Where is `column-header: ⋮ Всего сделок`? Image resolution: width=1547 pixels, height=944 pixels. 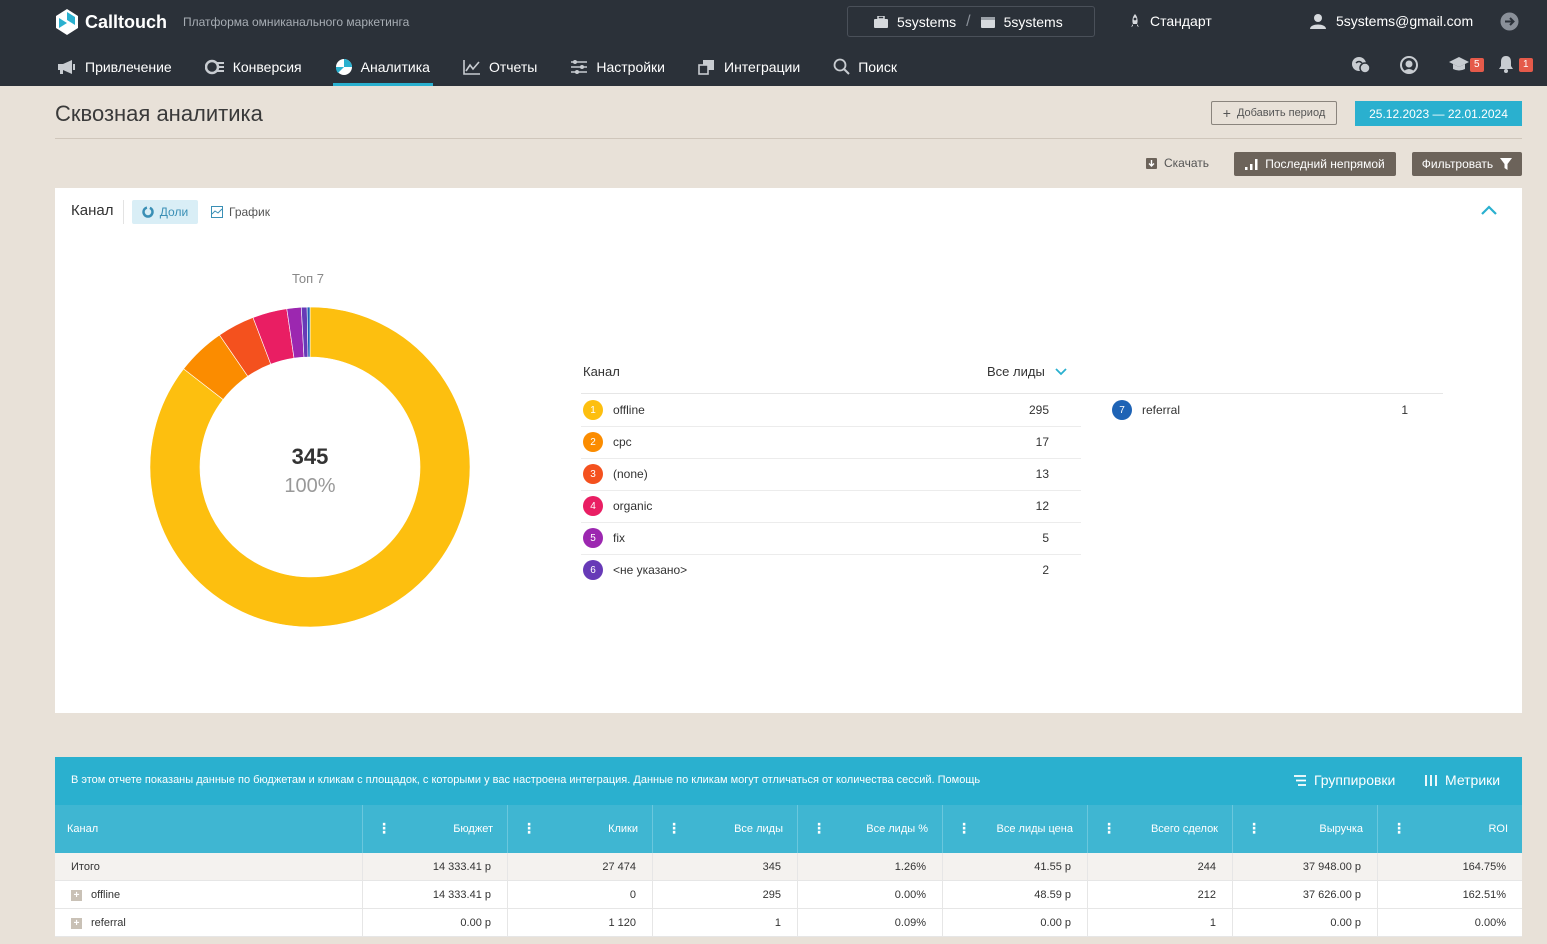 column-header: ⋮ Всего сделок is located at coordinates (1159, 829).